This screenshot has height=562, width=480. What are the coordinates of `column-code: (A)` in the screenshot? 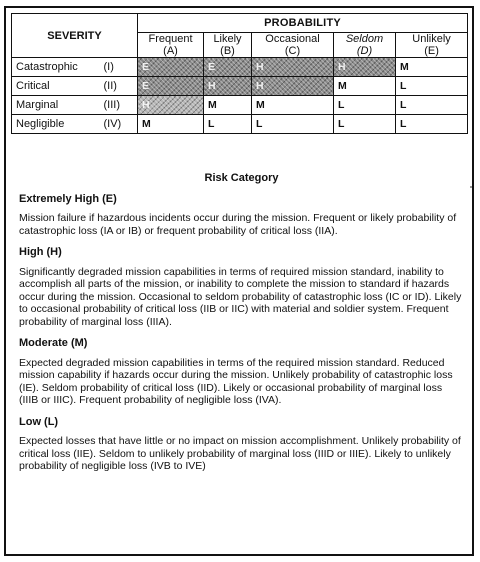 It's located at (170, 51).